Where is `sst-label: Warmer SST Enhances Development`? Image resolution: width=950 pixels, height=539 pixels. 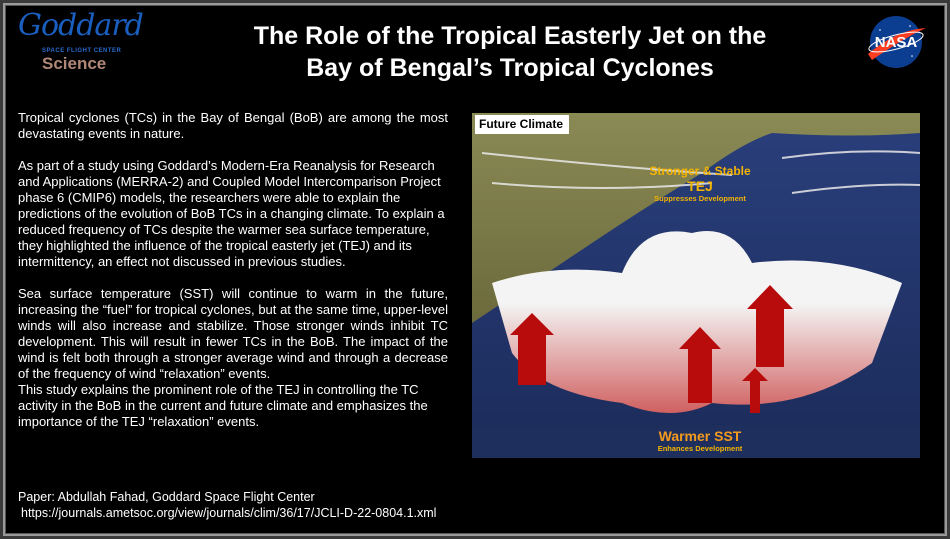 sst-label: Warmer SST Enhances Development is located at coordinates (700, 440).